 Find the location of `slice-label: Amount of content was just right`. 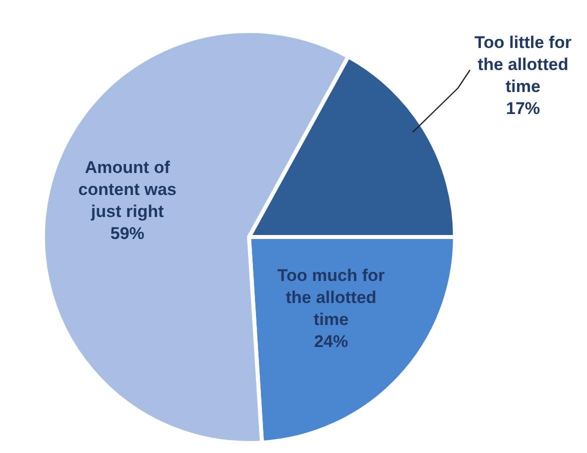

slice-label: Amount of content was just right is located at coordinates (127, 189).